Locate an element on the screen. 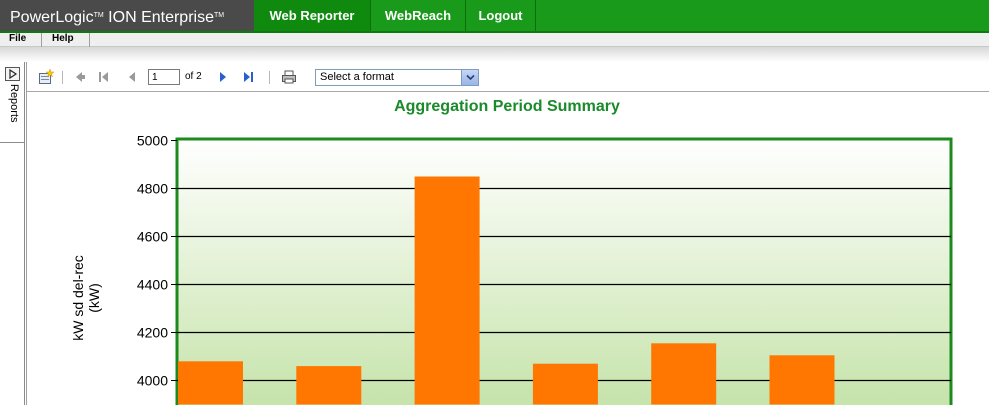  reports-side-panel: Reports is located at coordinates (12, 233).